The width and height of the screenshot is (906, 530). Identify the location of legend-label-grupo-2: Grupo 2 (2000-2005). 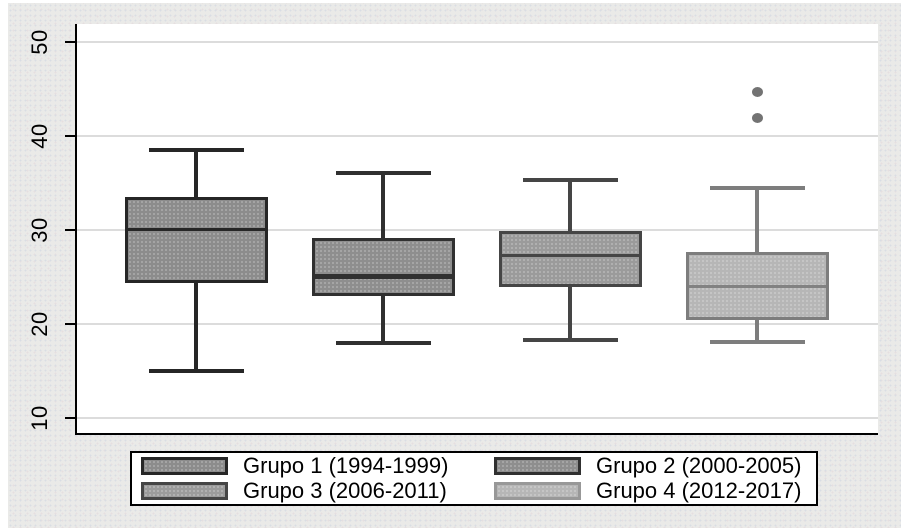
(699, 465).